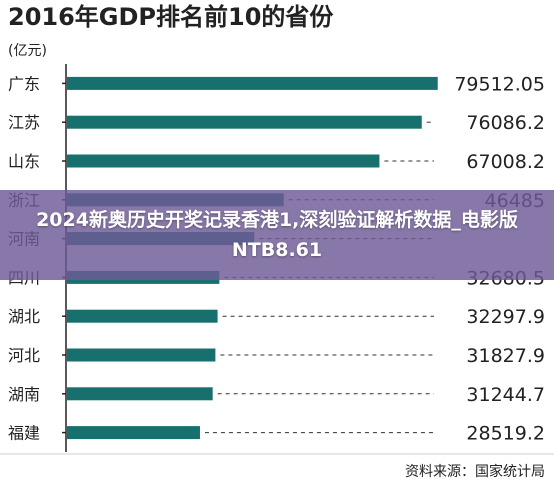 This screenshot has width=554, height=484. What do you see at coordinates (24, 433) in the screenshot?
I see `category-label: 福建` at bounding box center [24, 433].